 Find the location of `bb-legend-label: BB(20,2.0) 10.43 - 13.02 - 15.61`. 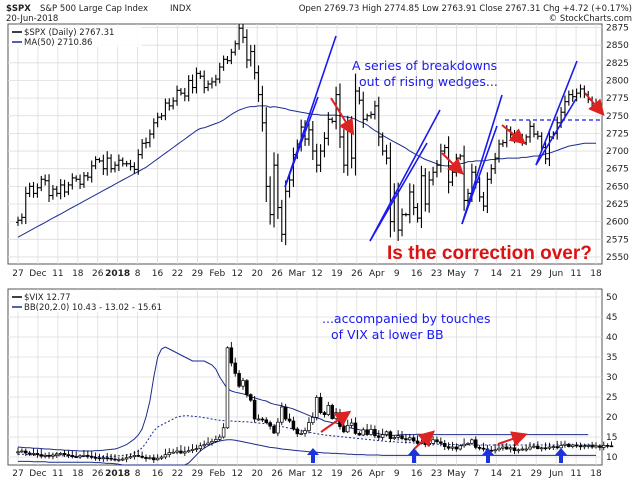

bb-legend-label: BB(20,2.0) 10.43 - 13.02 - 15.61 is located at coordinates (93, 308).